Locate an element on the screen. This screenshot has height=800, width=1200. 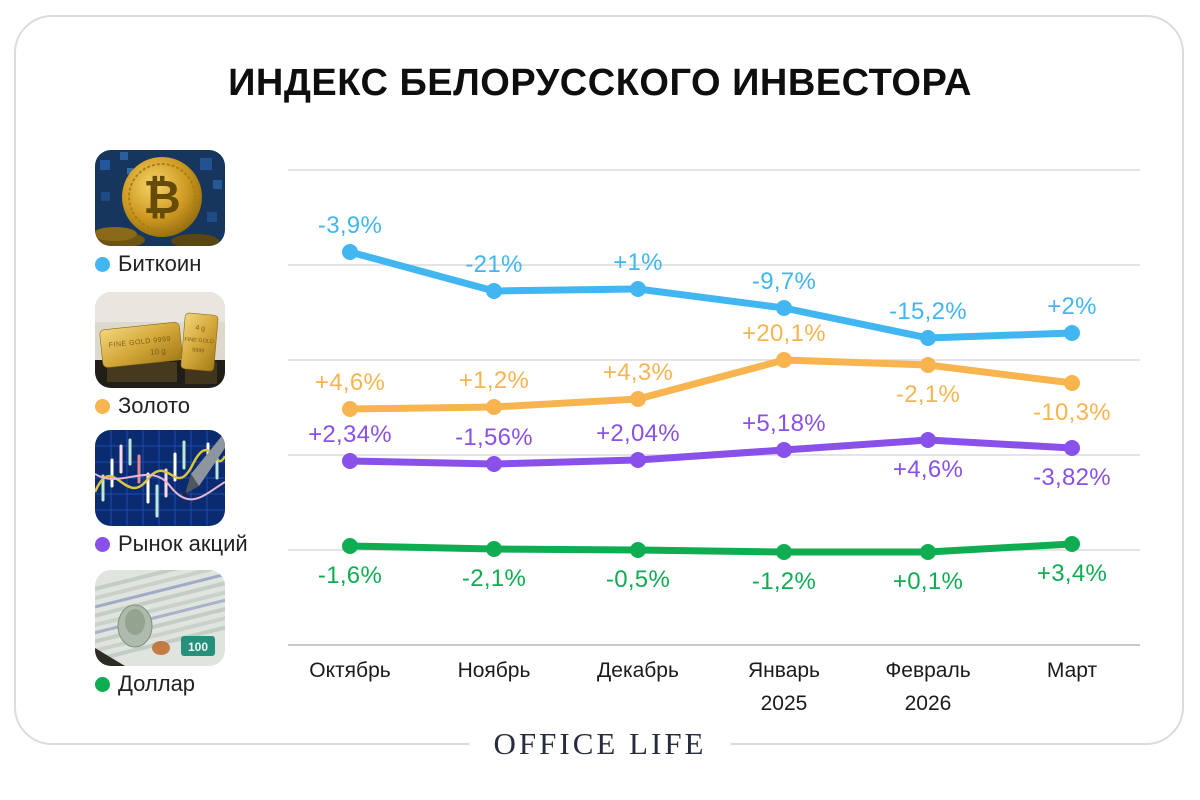
stock-market-photo-art is located at coordinates (160, 478).